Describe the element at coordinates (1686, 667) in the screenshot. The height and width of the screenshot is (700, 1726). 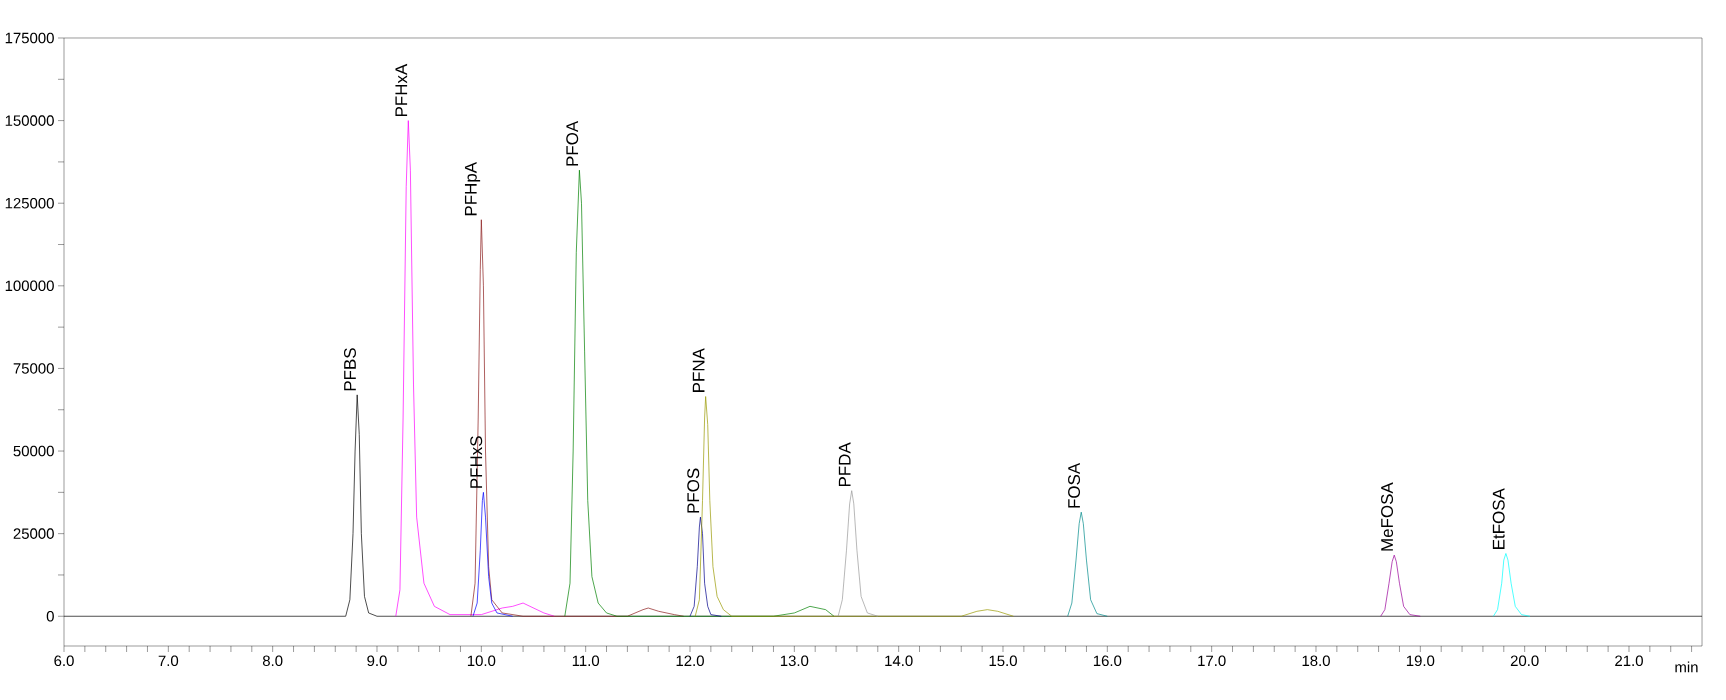
I see `x-axis-title: min` at that location.